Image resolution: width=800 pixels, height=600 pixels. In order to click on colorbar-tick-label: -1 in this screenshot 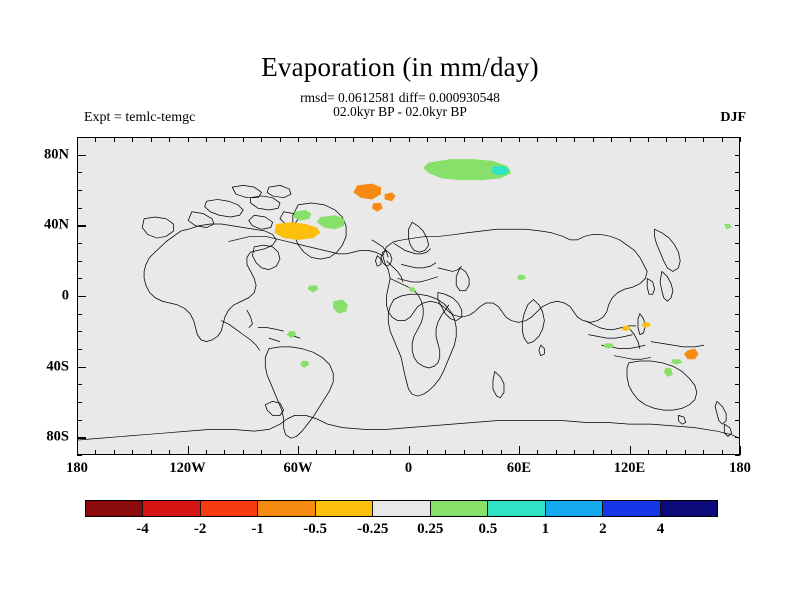, I will do `click(257, 529)`.